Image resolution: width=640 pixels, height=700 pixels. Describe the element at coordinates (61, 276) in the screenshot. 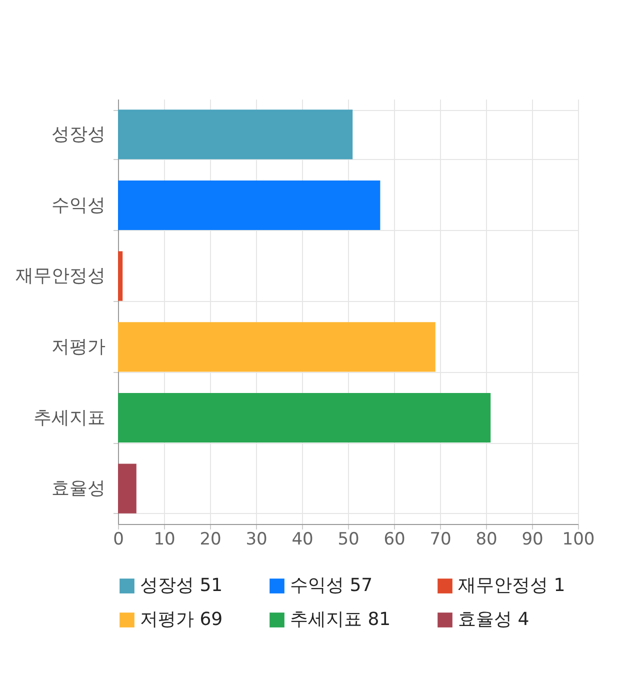

I see `y-tick-label: 재무안정성` at that location.